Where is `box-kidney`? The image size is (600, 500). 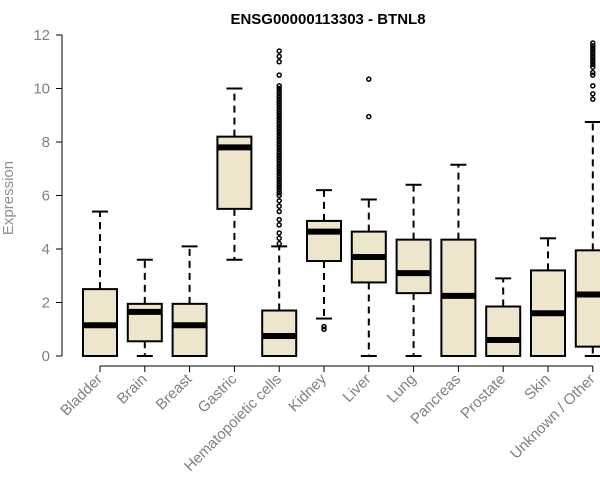
box-kidney is located at coordinates (324, 260).